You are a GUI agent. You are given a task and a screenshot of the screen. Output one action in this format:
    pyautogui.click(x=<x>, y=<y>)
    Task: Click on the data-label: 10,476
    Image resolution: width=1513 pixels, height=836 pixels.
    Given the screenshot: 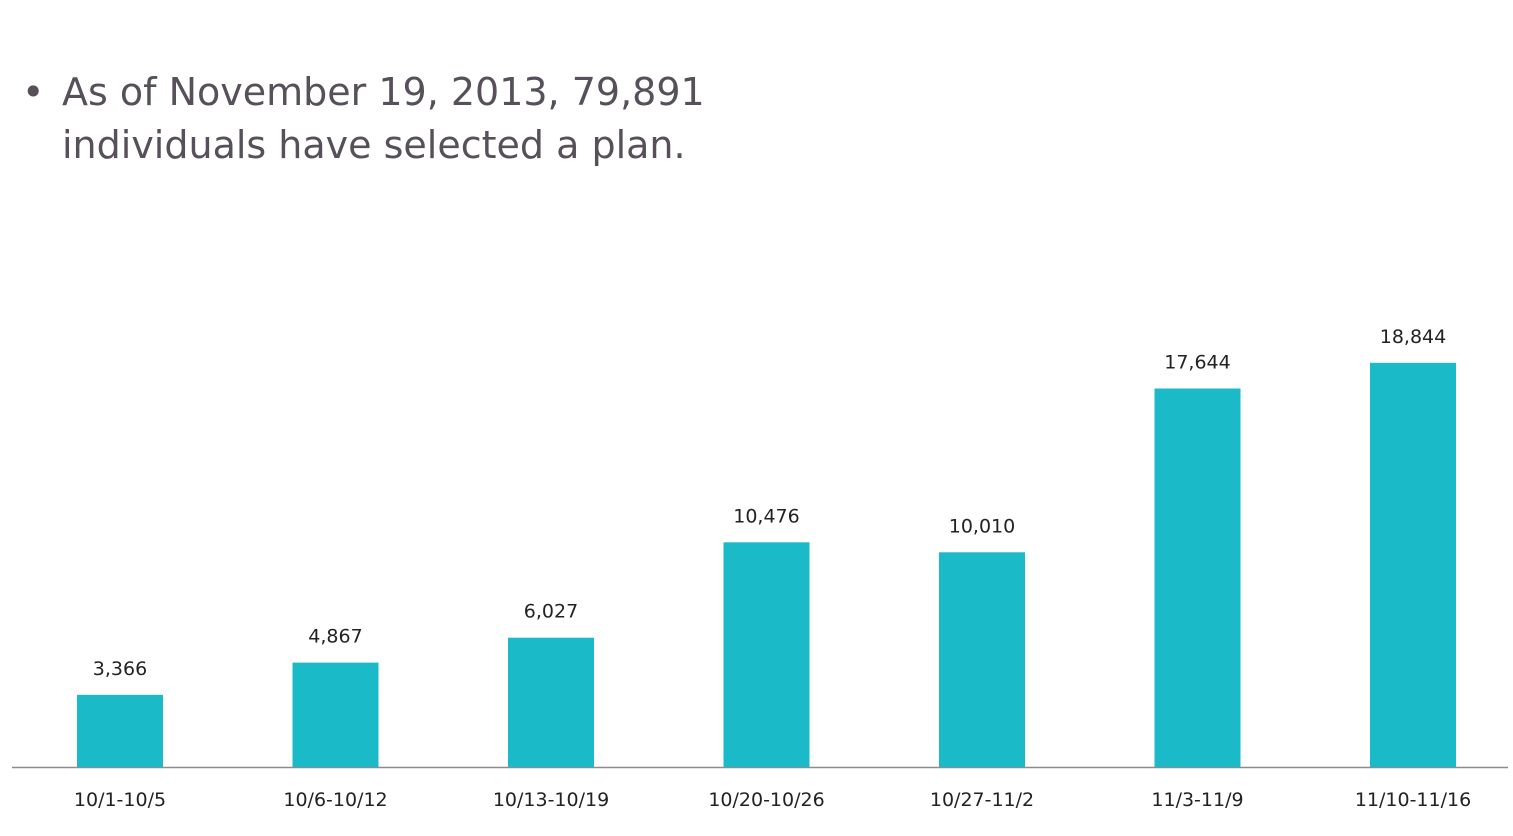 What is the action you would take?
    pyautogui.click(x=766, y=516)
    